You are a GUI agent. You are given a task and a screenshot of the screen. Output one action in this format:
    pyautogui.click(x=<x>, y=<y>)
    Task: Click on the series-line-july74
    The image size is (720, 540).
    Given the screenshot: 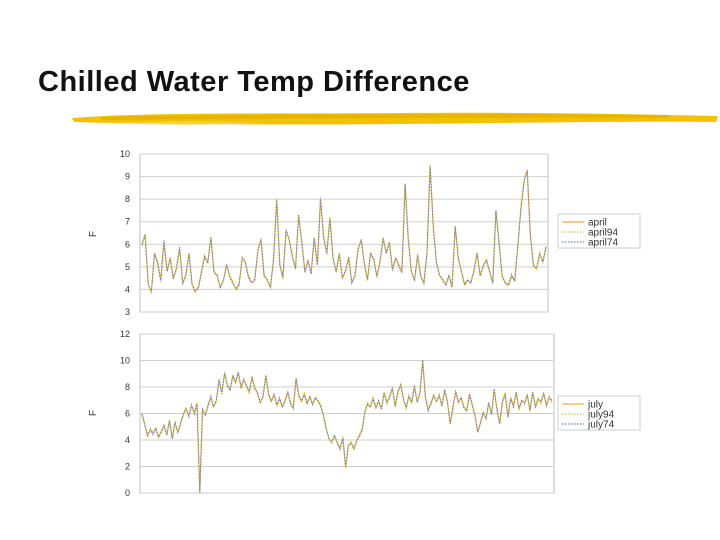 What is the action you would take?
    pyautogui.click(x=347, y=426)
    